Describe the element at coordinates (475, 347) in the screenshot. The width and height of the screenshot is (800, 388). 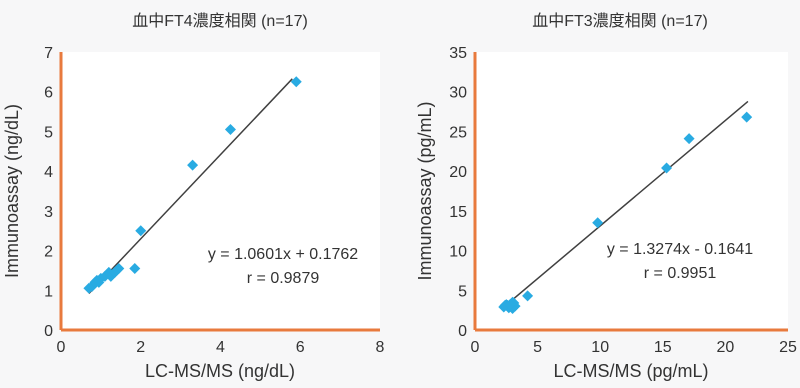
I see `ft3-x-tick-label: 0` at that location.